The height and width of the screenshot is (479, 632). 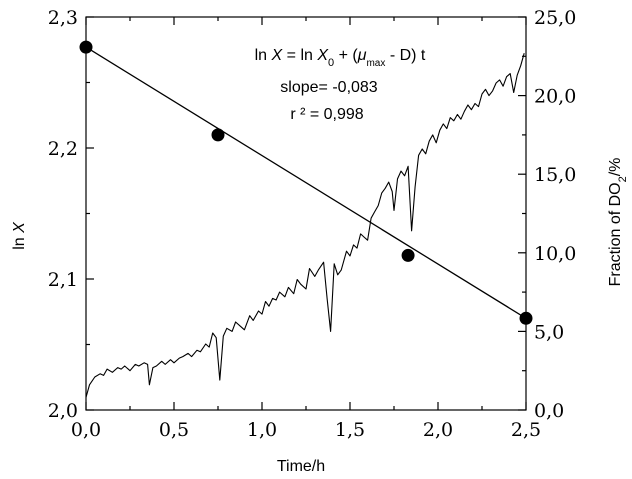 What do you see at coordinates (263, 55) in the screenshot?
I see `eq-ln: ln` at bounding box center [263, 55].